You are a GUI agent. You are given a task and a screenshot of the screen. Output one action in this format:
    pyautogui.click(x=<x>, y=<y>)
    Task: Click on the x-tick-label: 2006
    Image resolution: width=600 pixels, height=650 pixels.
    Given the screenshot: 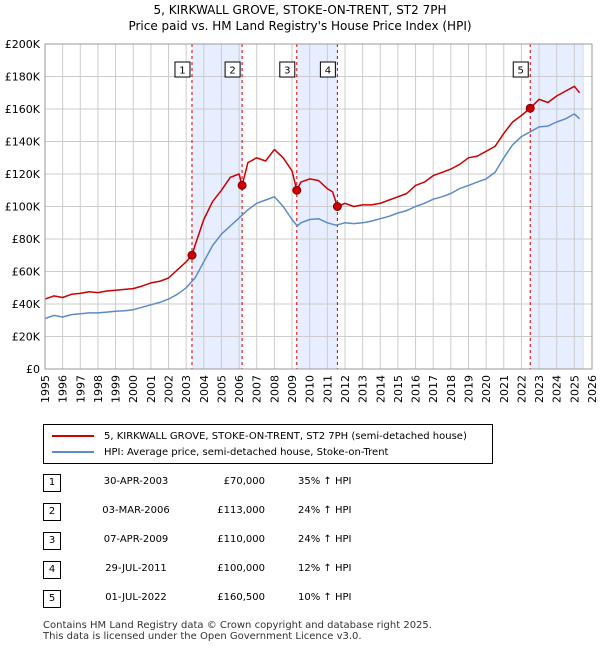 What is the action you would take?
    pyautogui.click(x=239, y=389)
    